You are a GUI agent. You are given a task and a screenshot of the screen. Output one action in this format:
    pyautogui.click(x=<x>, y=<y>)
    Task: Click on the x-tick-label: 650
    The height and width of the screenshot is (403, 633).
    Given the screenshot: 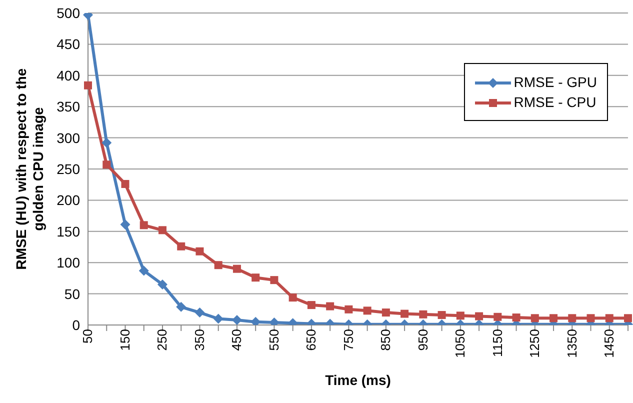 What is the action you would take?
    pyautogui.click(x=311, y=340)
    